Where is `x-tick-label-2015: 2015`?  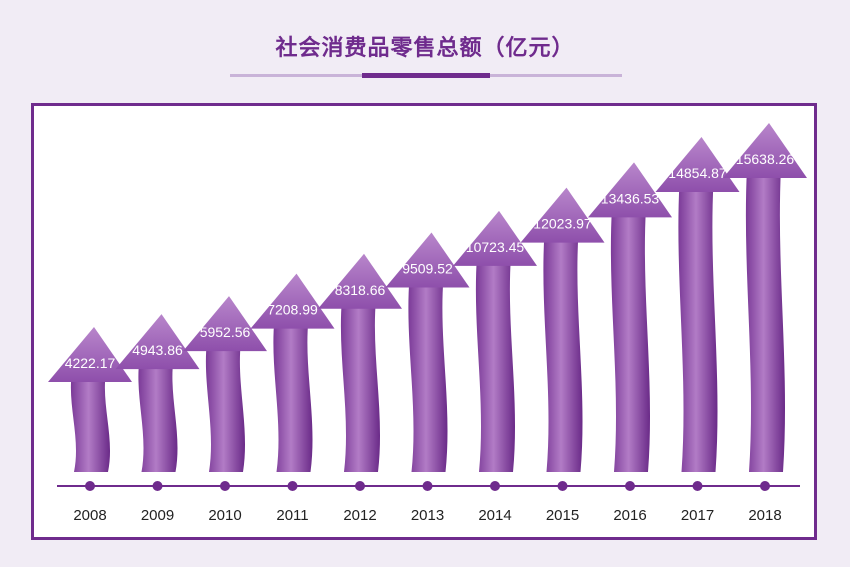
x-tick-label-2015: 2015 is located at coordinates (562, 515).